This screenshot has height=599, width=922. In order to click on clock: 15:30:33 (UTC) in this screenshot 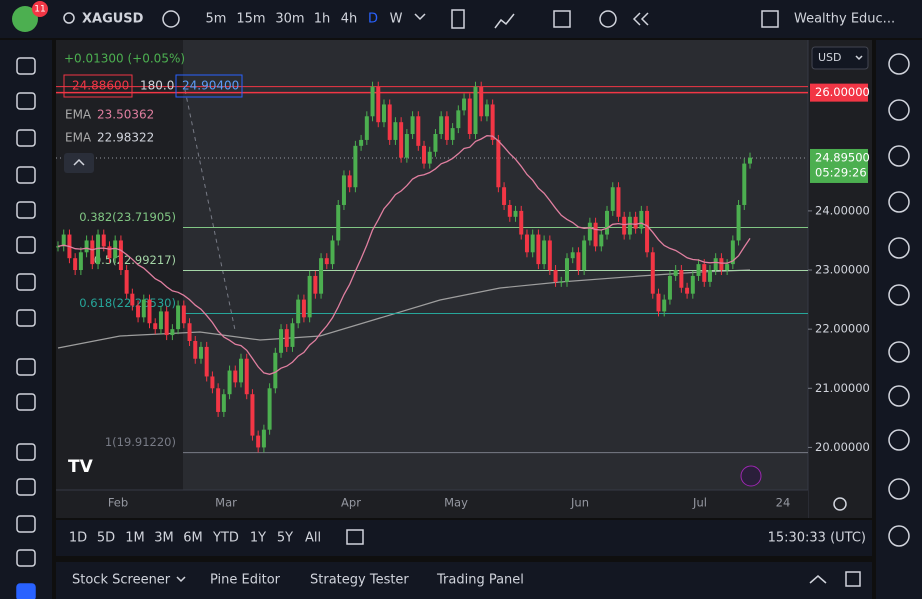, I will do `click(817, 538)`.